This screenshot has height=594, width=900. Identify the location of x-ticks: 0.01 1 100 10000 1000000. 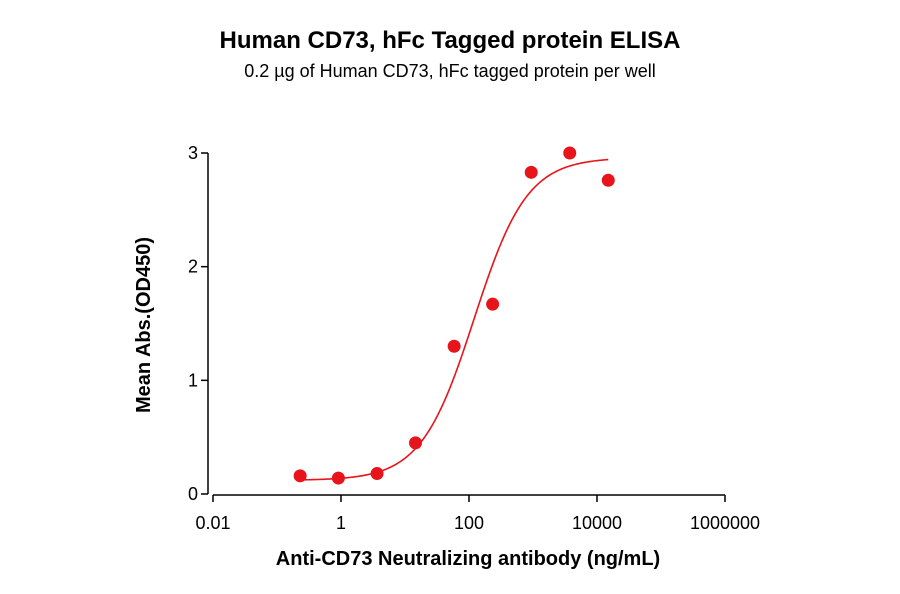
(477, 514).